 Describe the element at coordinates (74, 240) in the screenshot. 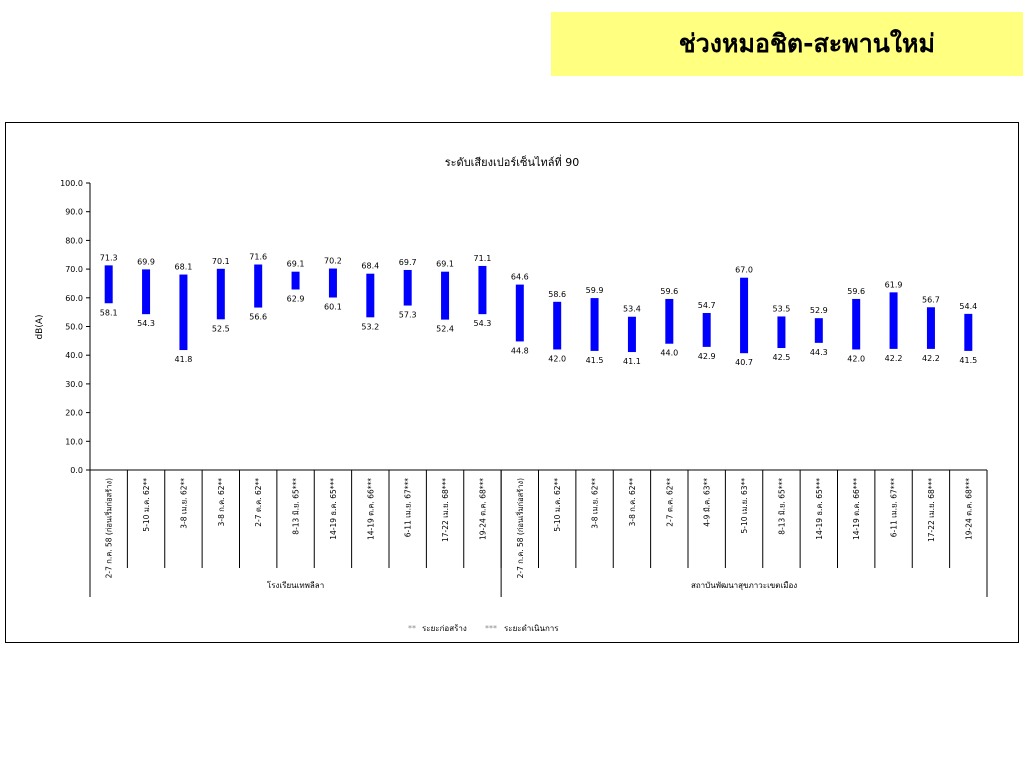

I see `y-tick-label: 80.0` at that location.